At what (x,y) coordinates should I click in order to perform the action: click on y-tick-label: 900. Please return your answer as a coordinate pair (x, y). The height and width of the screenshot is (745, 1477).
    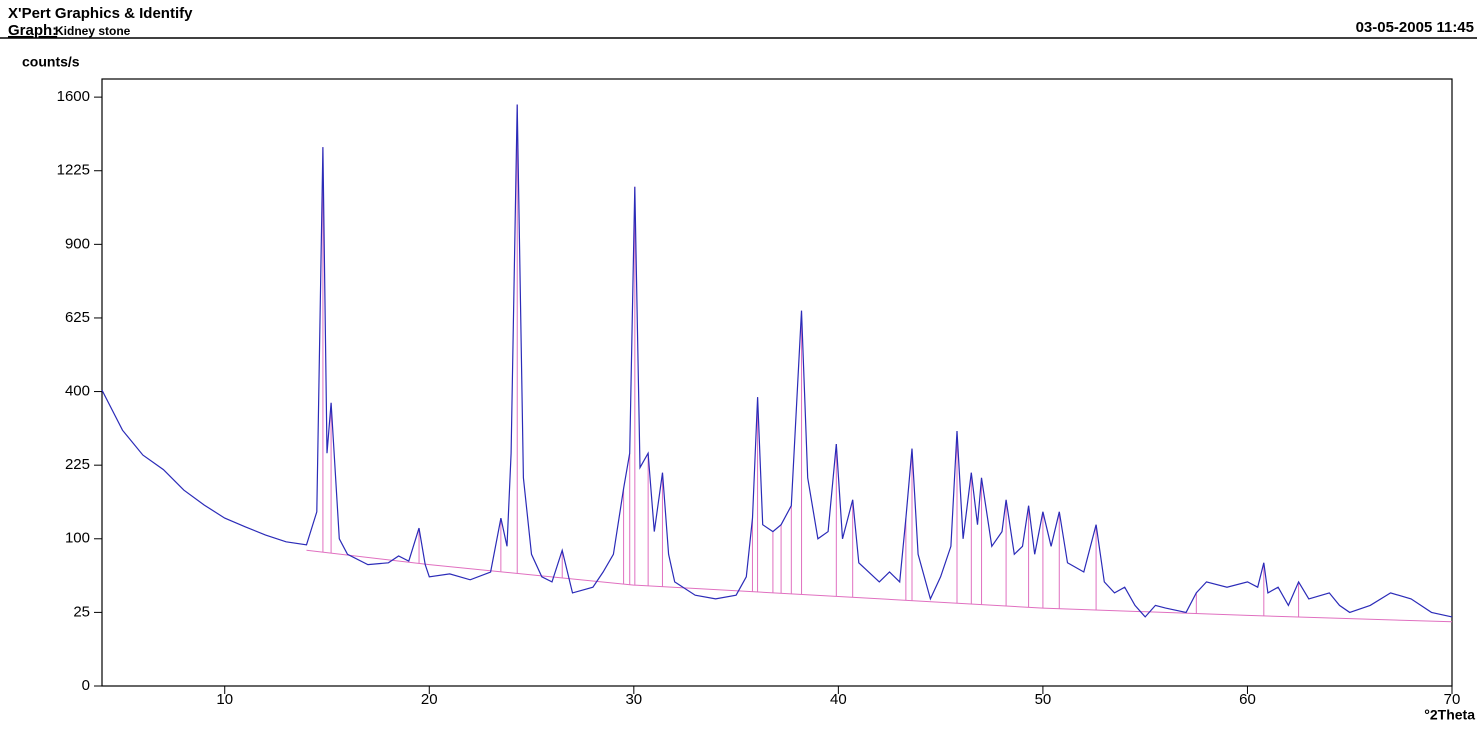
    Looking at the image, I should click on (77, 243).